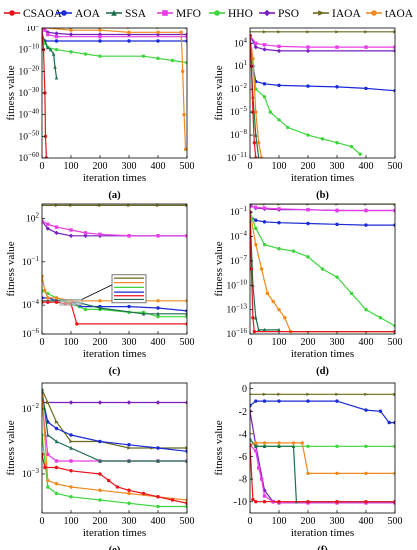 This screenshot has height=550, width=417. What do you see at coordinates (322, 547) in the screenshot?
I see `panel-label: (f)` at bounding box center [322, 547].